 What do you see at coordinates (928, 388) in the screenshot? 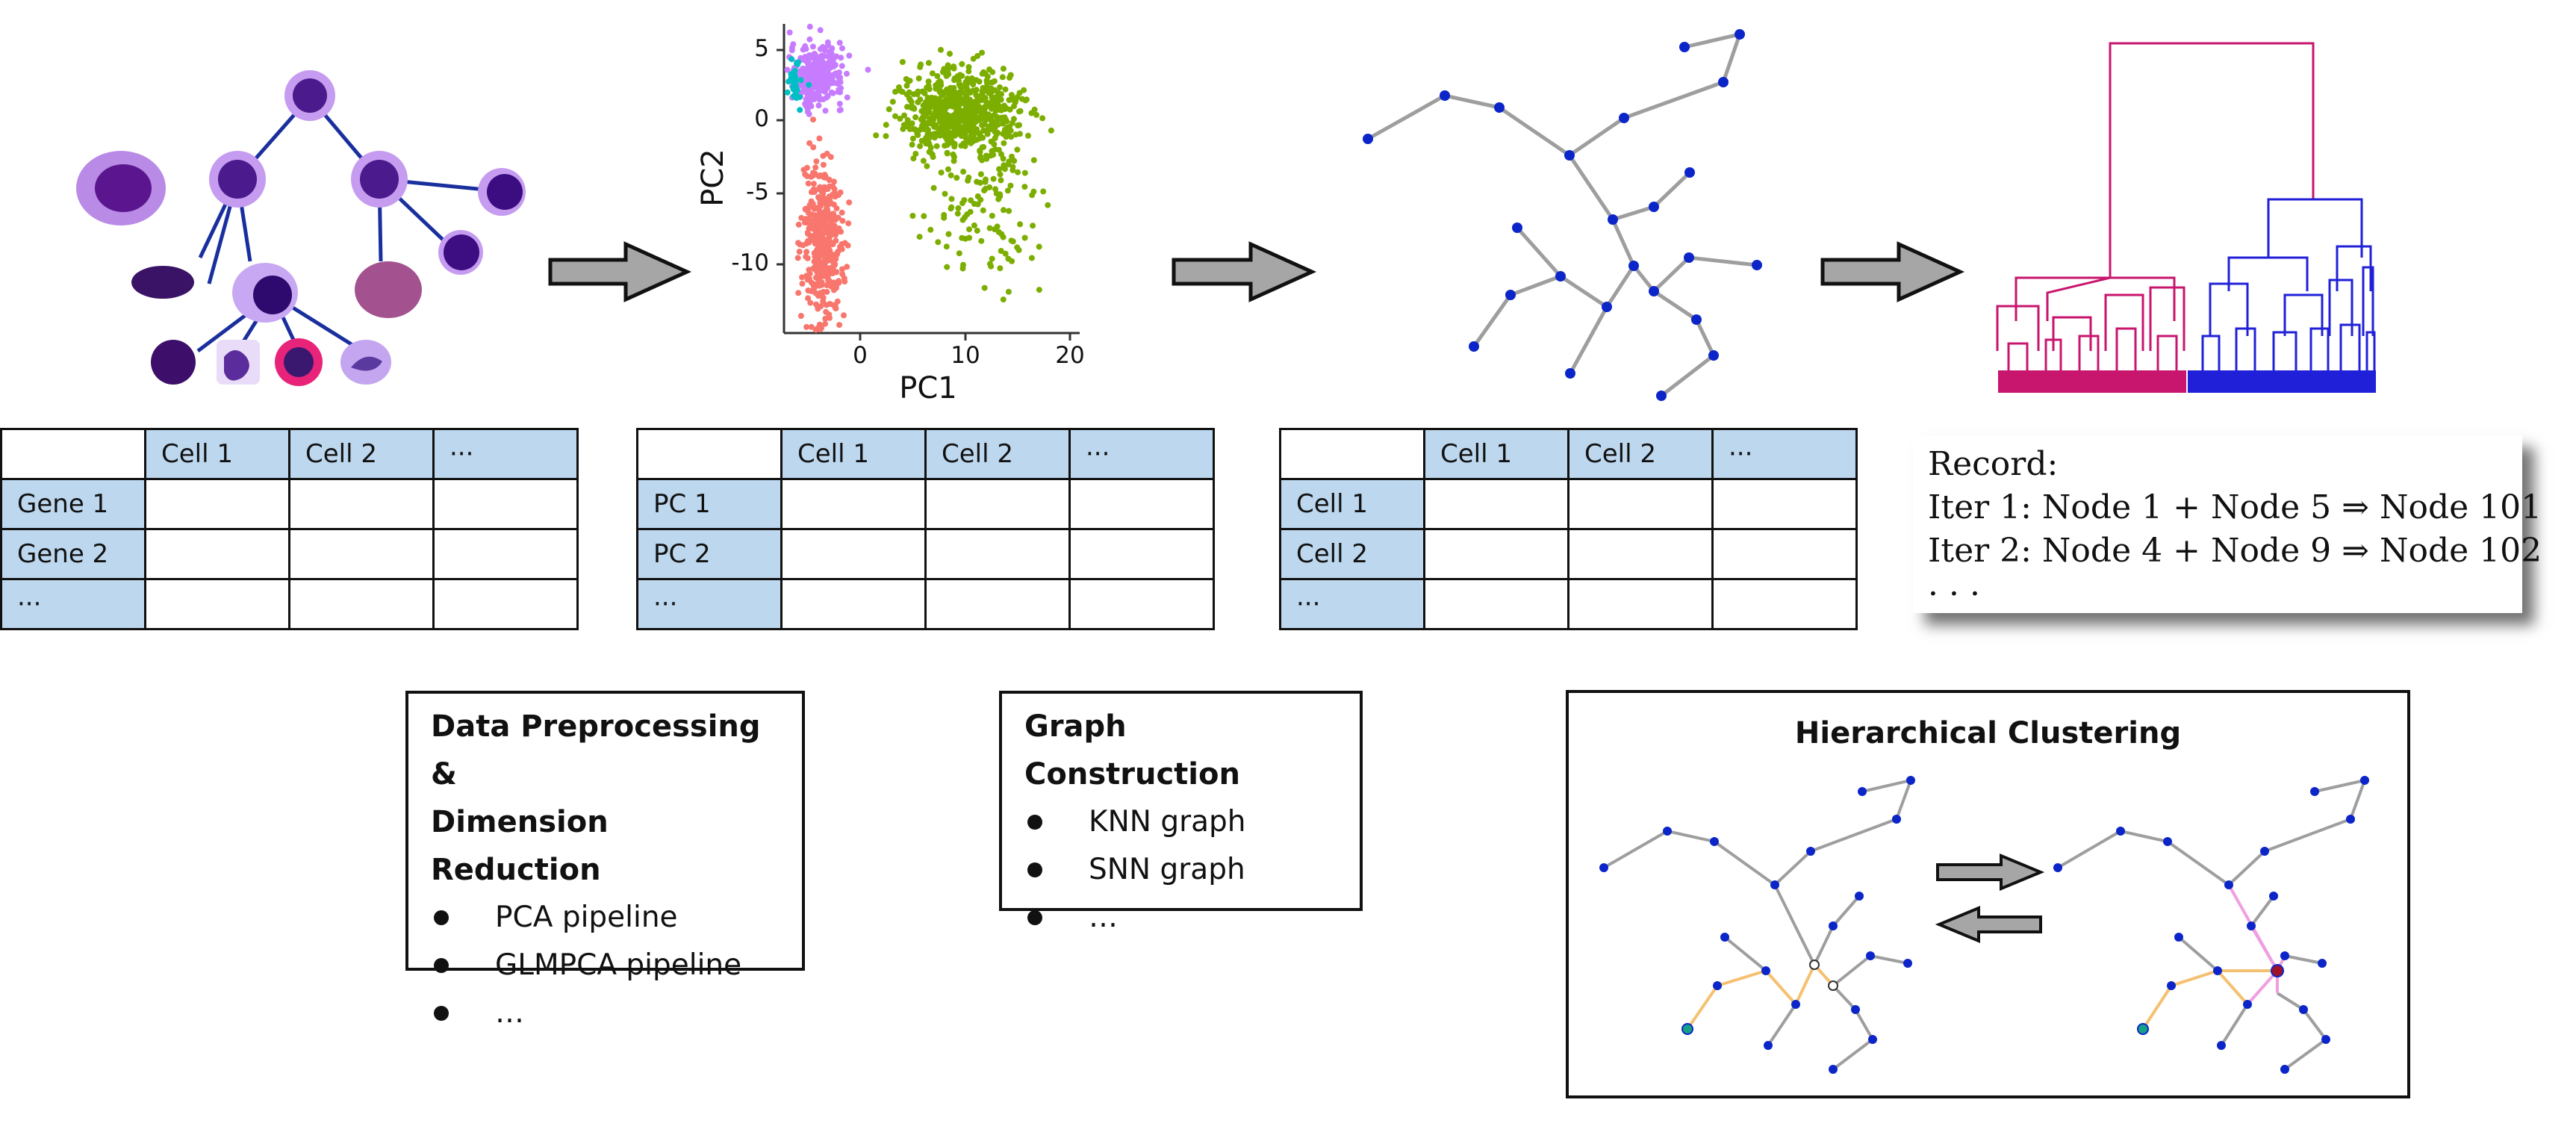
I see `scatter-xlabel: PC1` at bounding box center [928, 388].